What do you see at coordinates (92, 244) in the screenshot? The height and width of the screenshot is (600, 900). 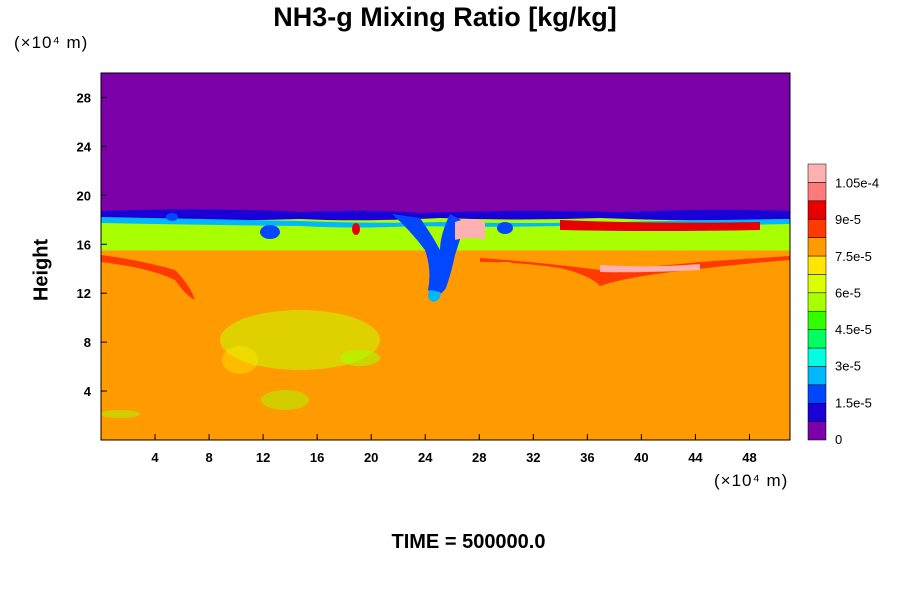 I see `y-axis-ticks: 4 8 12 16 20 24 28` at bounding box center [92, 244].